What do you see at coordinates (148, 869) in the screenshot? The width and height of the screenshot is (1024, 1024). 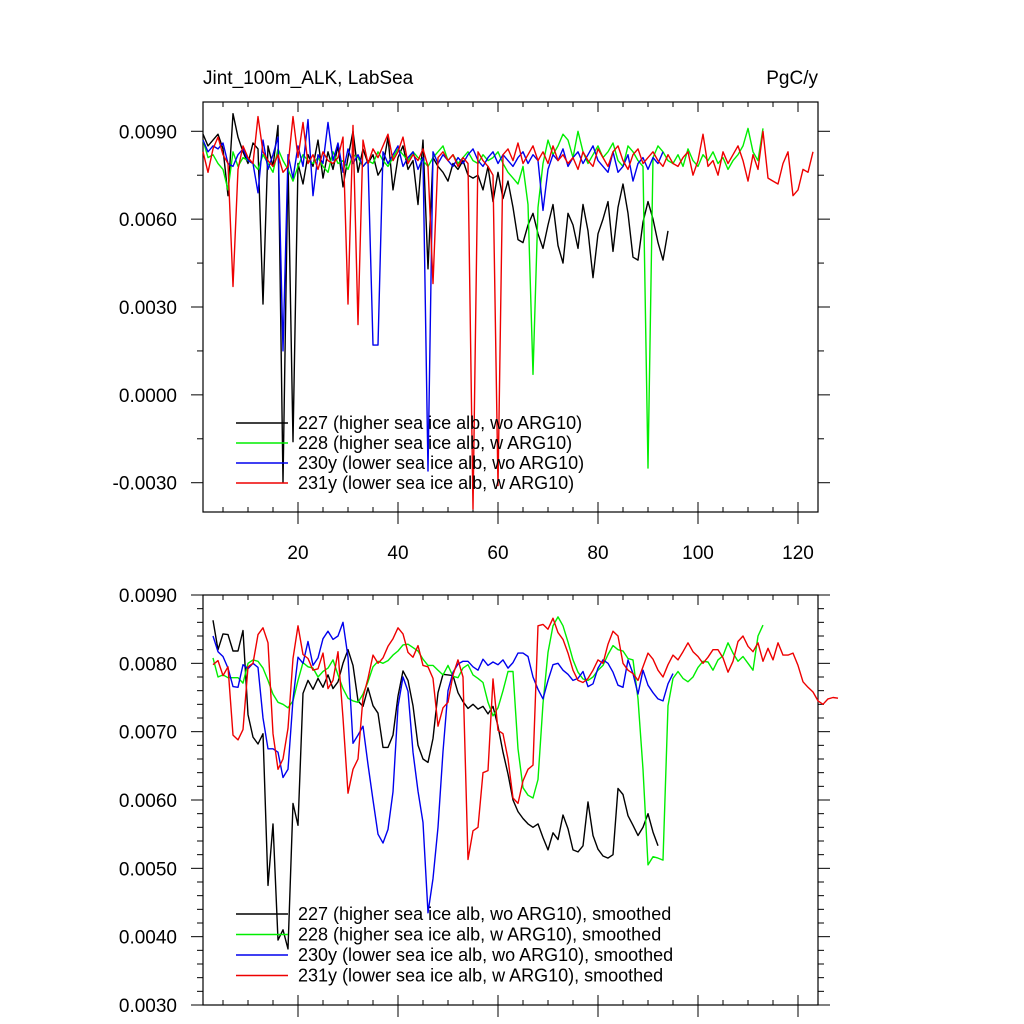 I see `y-tick-label: 0.0050` at bounding box center [148, 869].